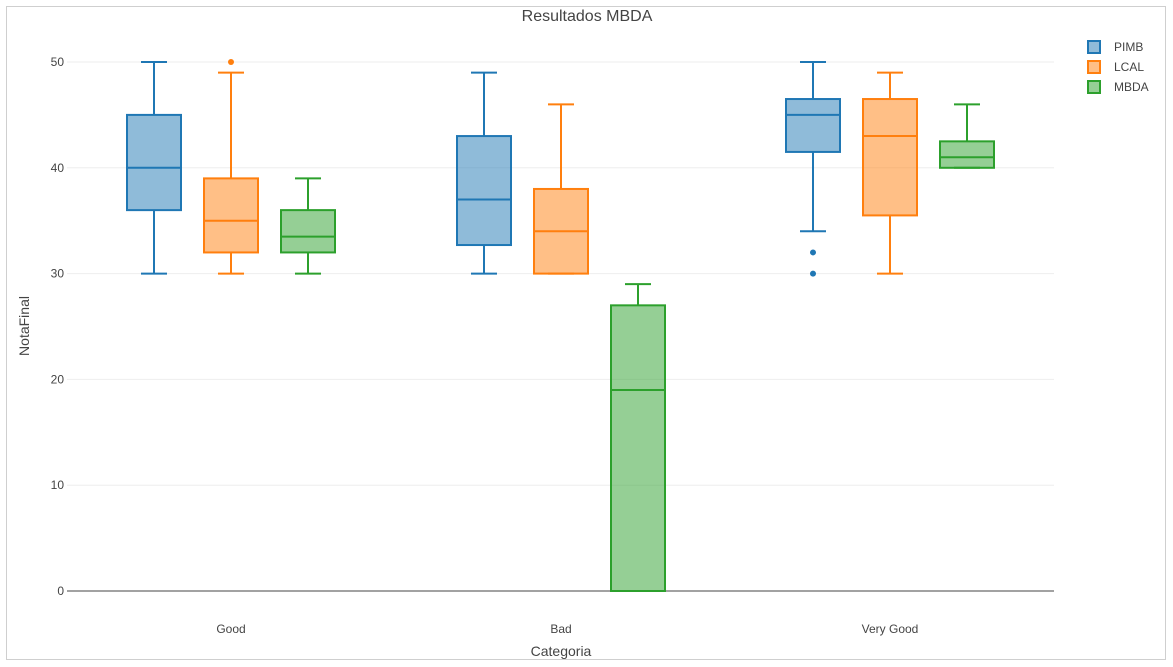 The width and height of the screenshot is (1173, 667). I want to click on y-tick-label: 30, so click(58, 274).